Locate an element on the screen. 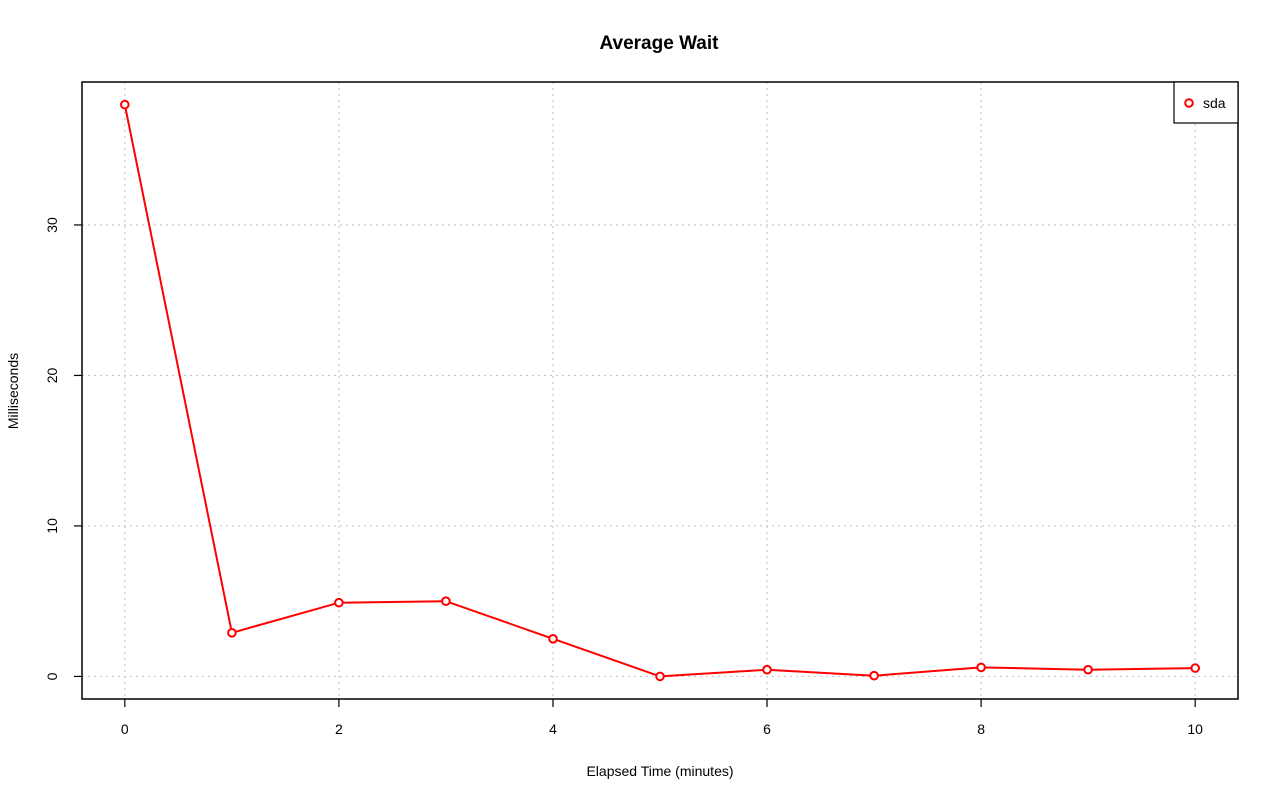 The width and height of the screenshot is (1280, 801). x-tick-label: 6 is located at coordinates (767, 729).